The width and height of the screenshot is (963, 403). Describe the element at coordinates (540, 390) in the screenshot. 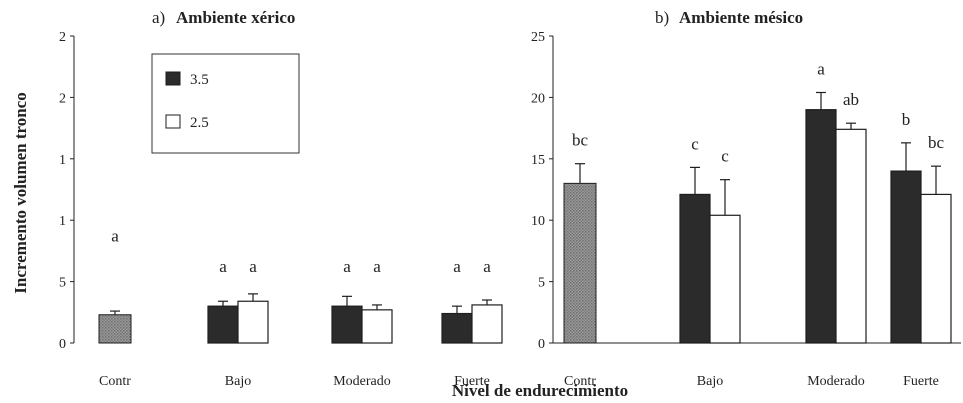

I see `x-axis-title: Nivel de endurecimiento` at that location.